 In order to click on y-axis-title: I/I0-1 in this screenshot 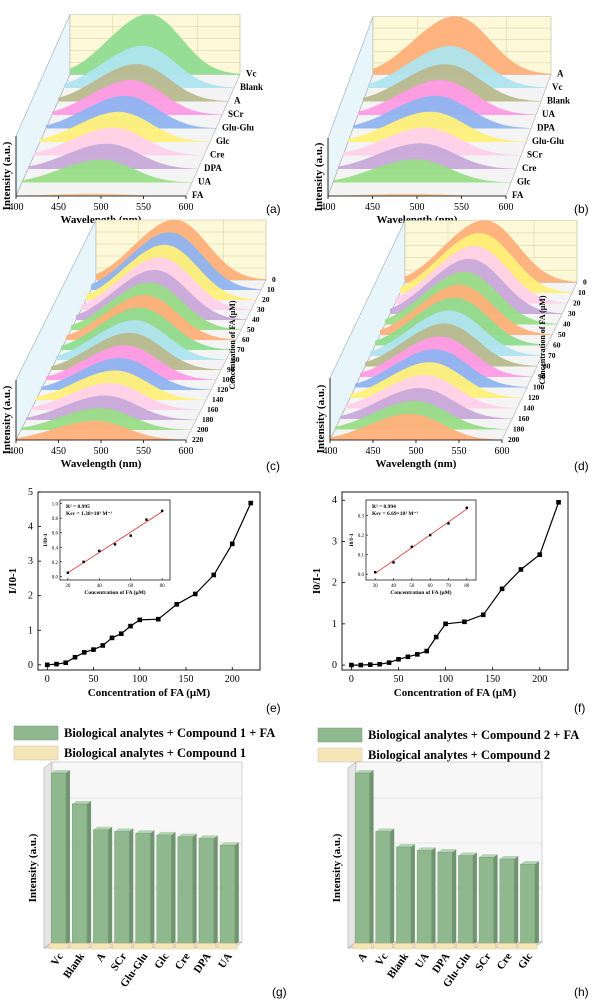, I will do `click(13, 581)`.